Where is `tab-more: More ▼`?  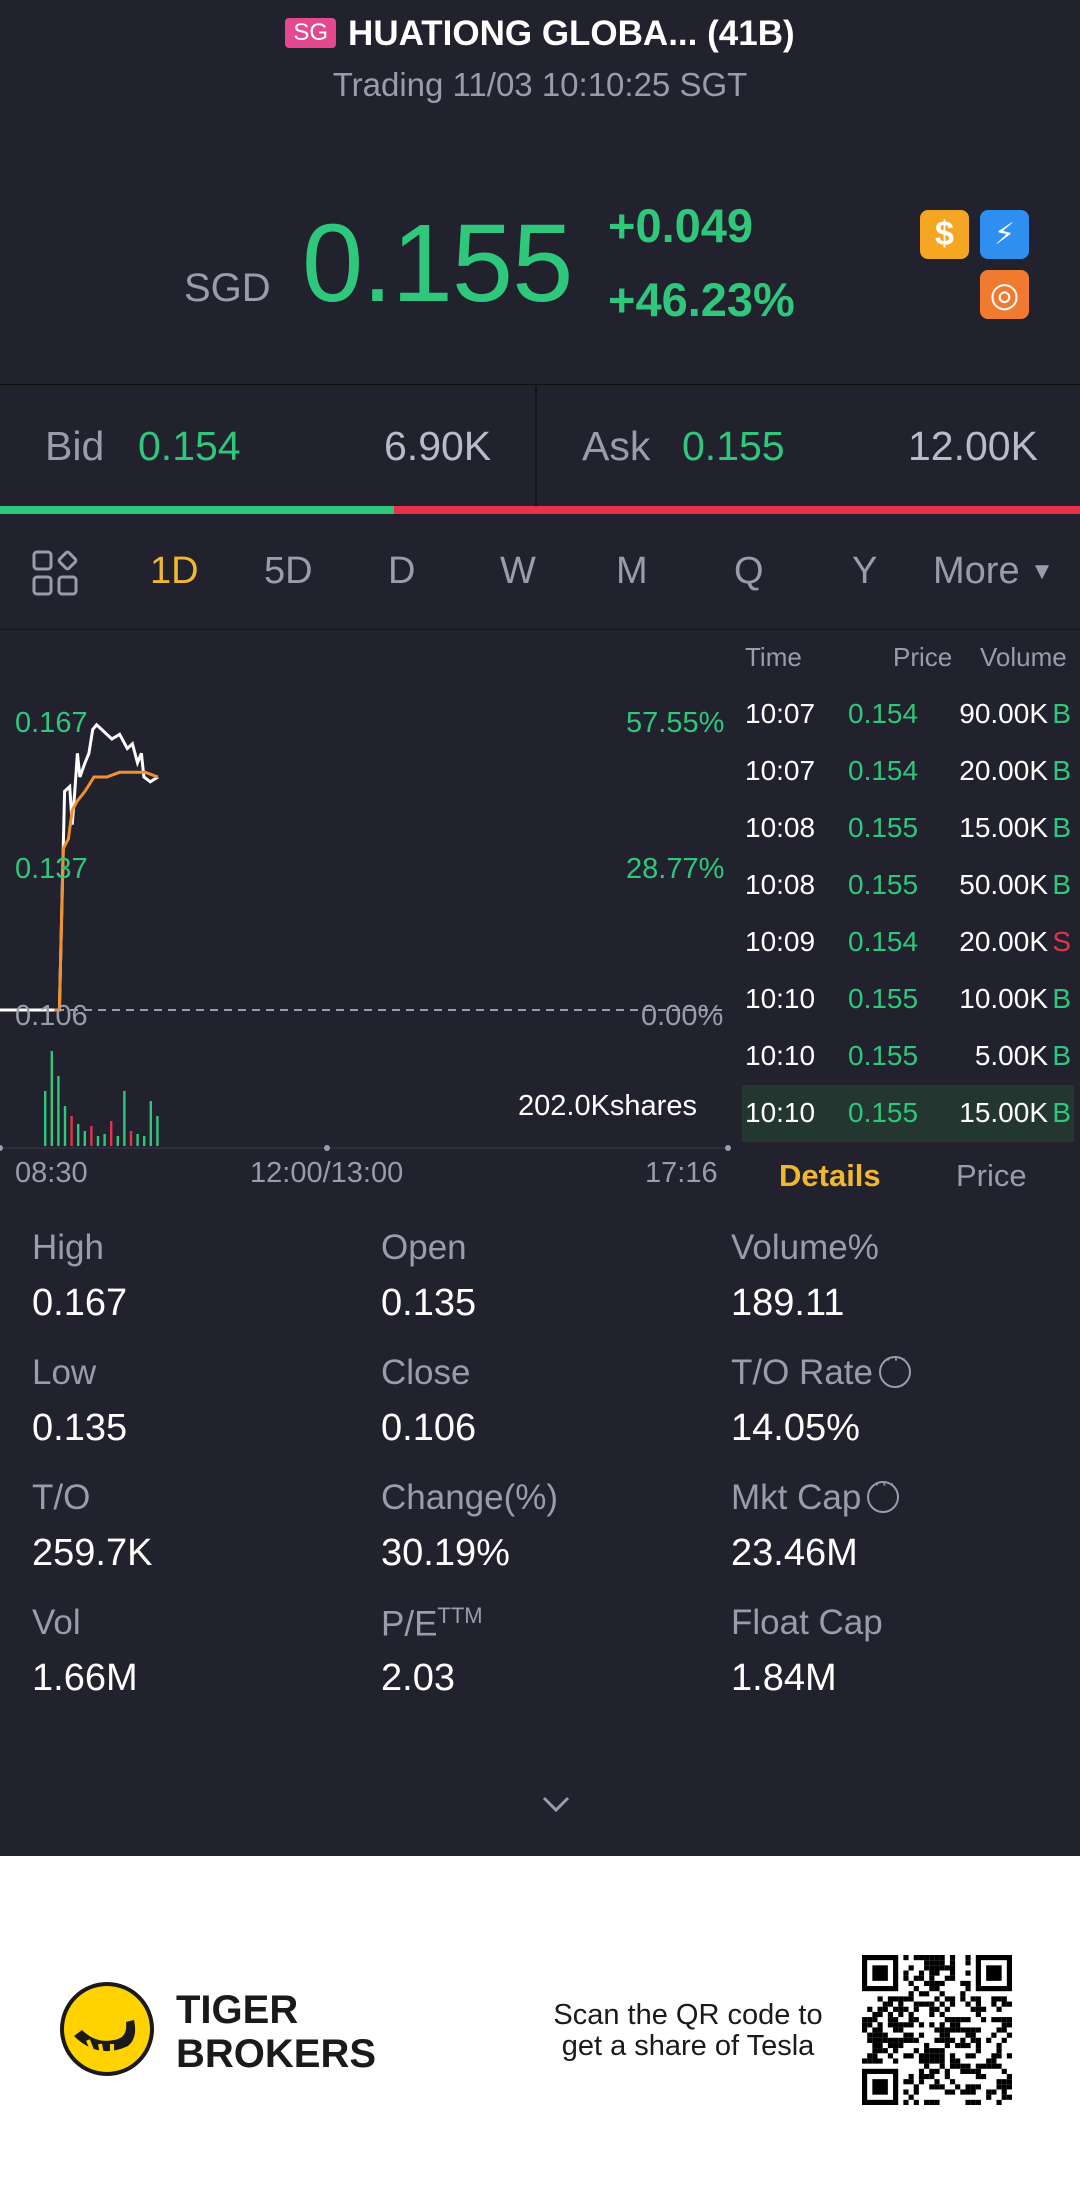
tab-more: More ▼ is located at coordinates (993, 571).